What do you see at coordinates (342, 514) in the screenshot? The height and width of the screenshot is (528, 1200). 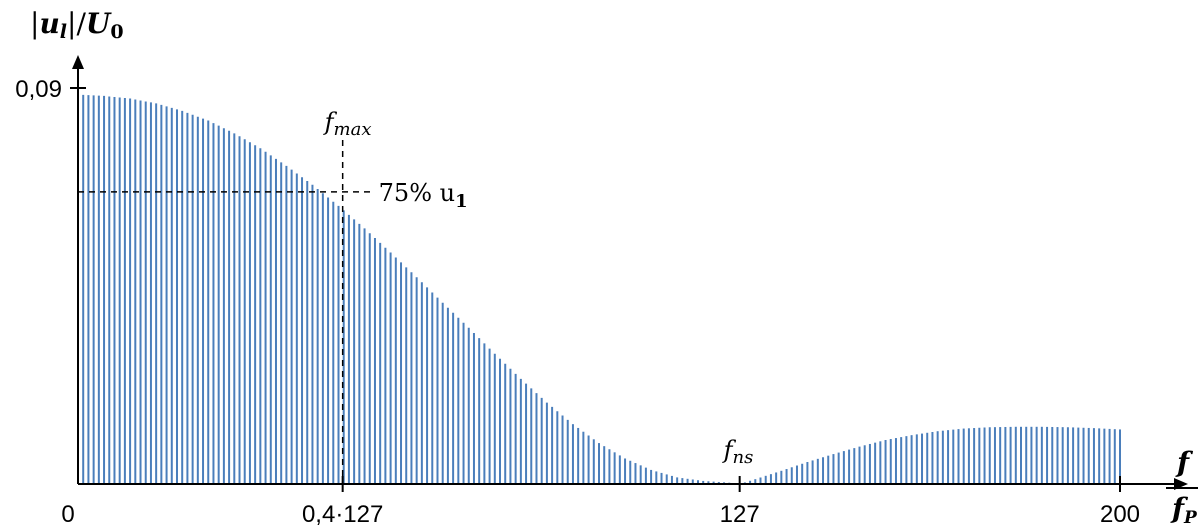 I see `x-tick-label: 0,4·127` at bounding box center [342, 514].